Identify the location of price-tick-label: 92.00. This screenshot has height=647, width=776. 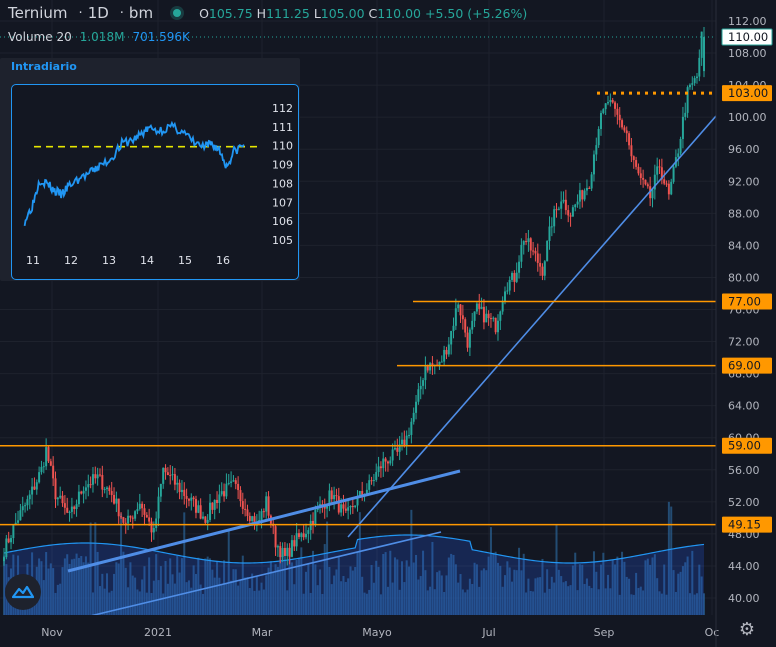
(744, 181).